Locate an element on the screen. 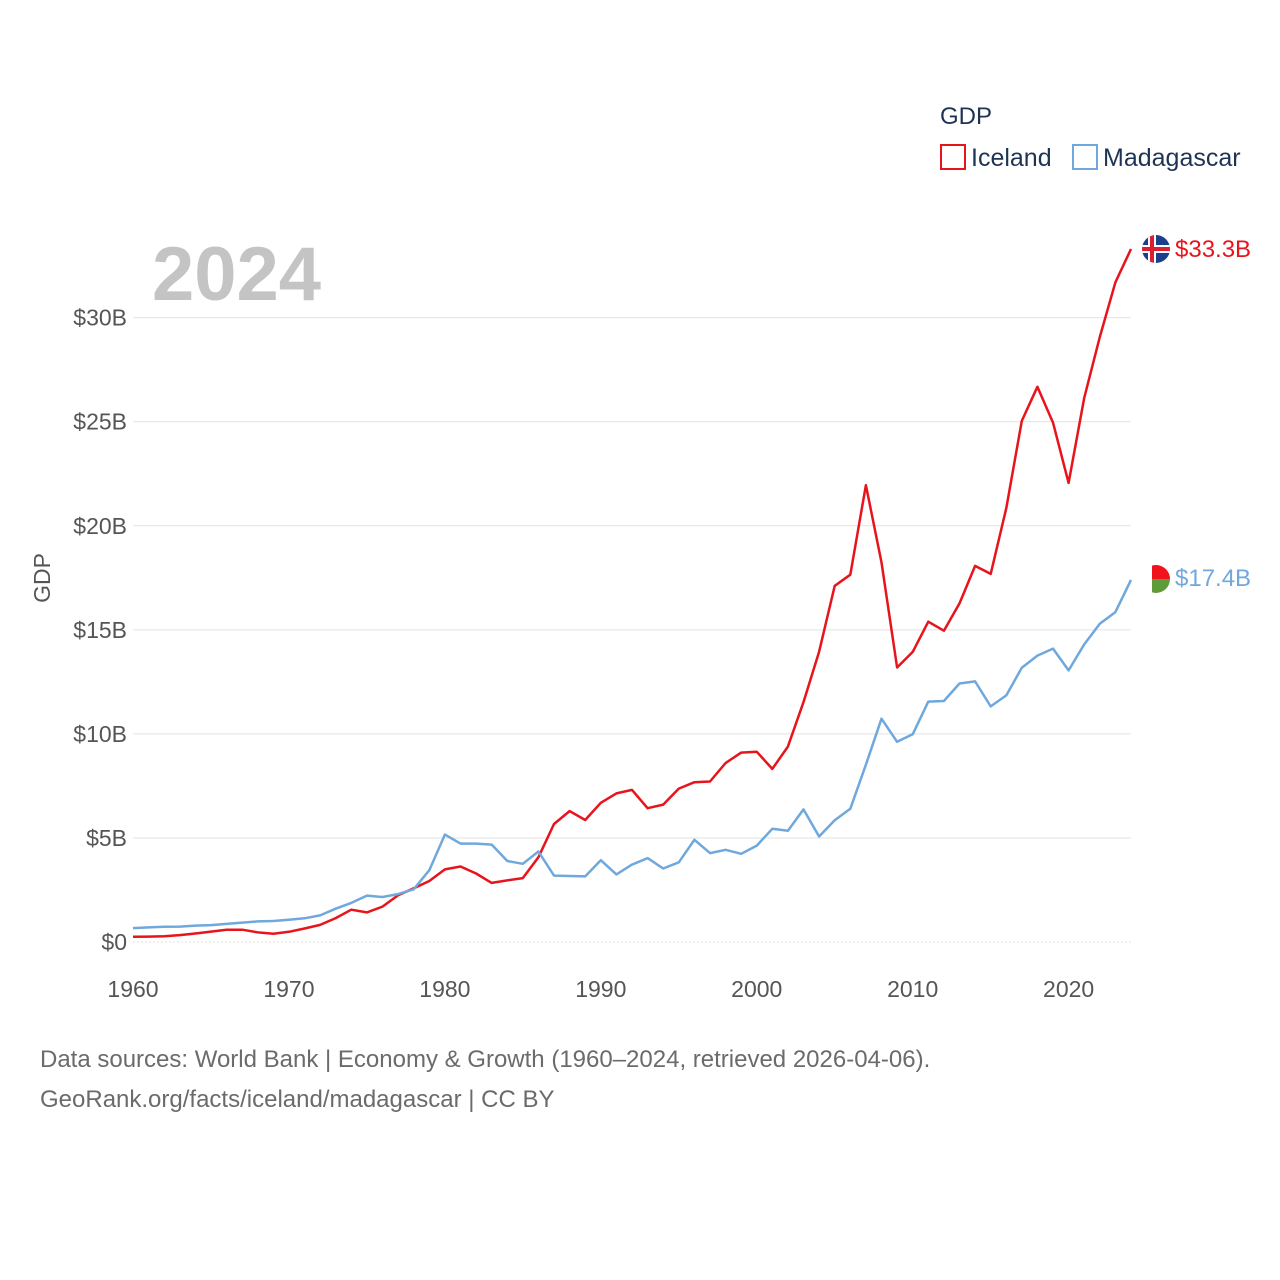  year-label: 2024 is located at coordinates (236, 274).